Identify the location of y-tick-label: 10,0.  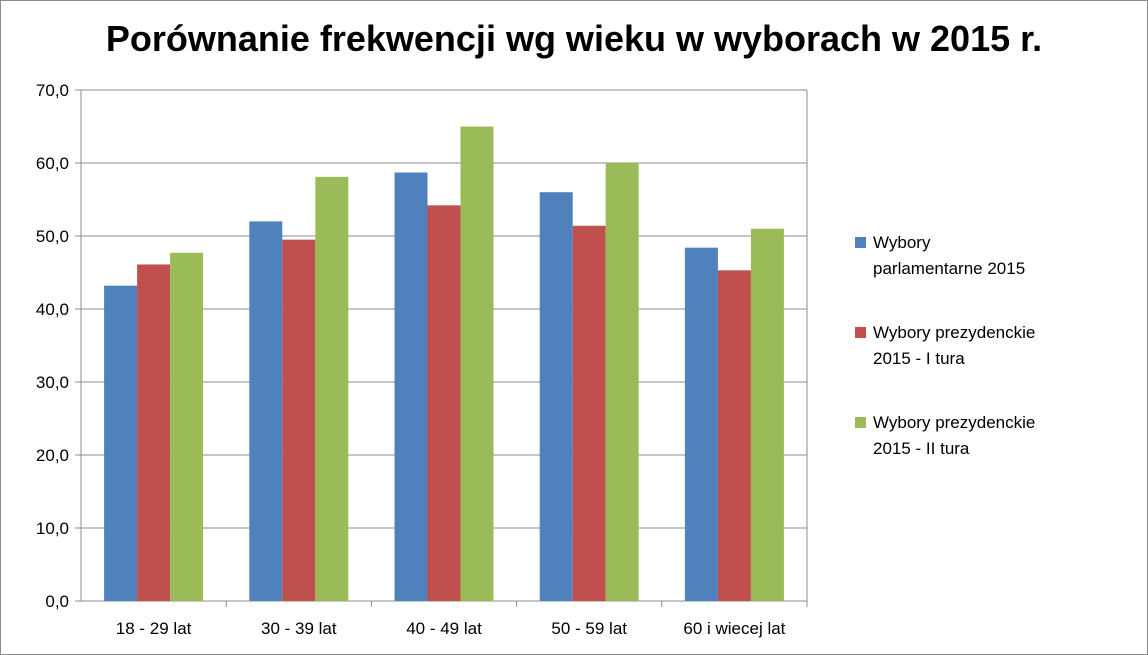
(52, 528).